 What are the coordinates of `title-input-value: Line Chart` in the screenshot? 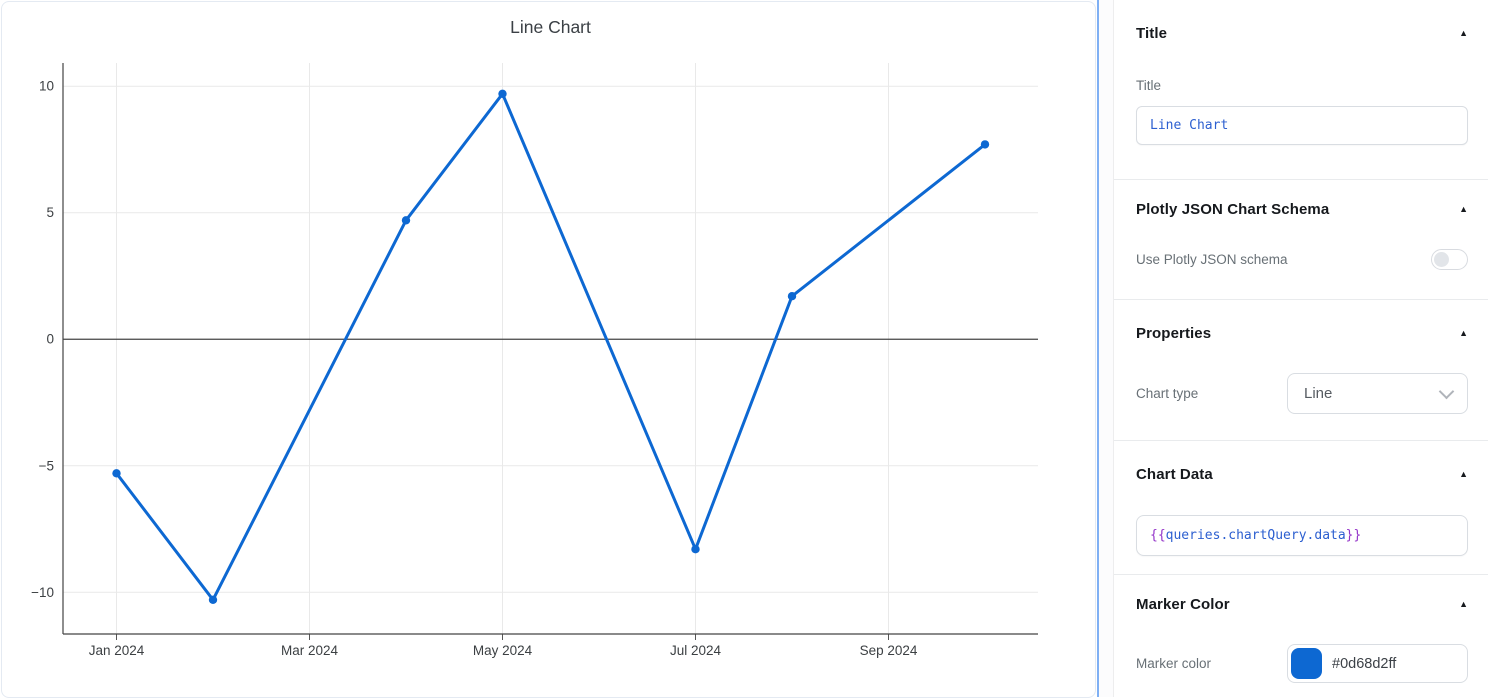 It's located at (1189, 125).